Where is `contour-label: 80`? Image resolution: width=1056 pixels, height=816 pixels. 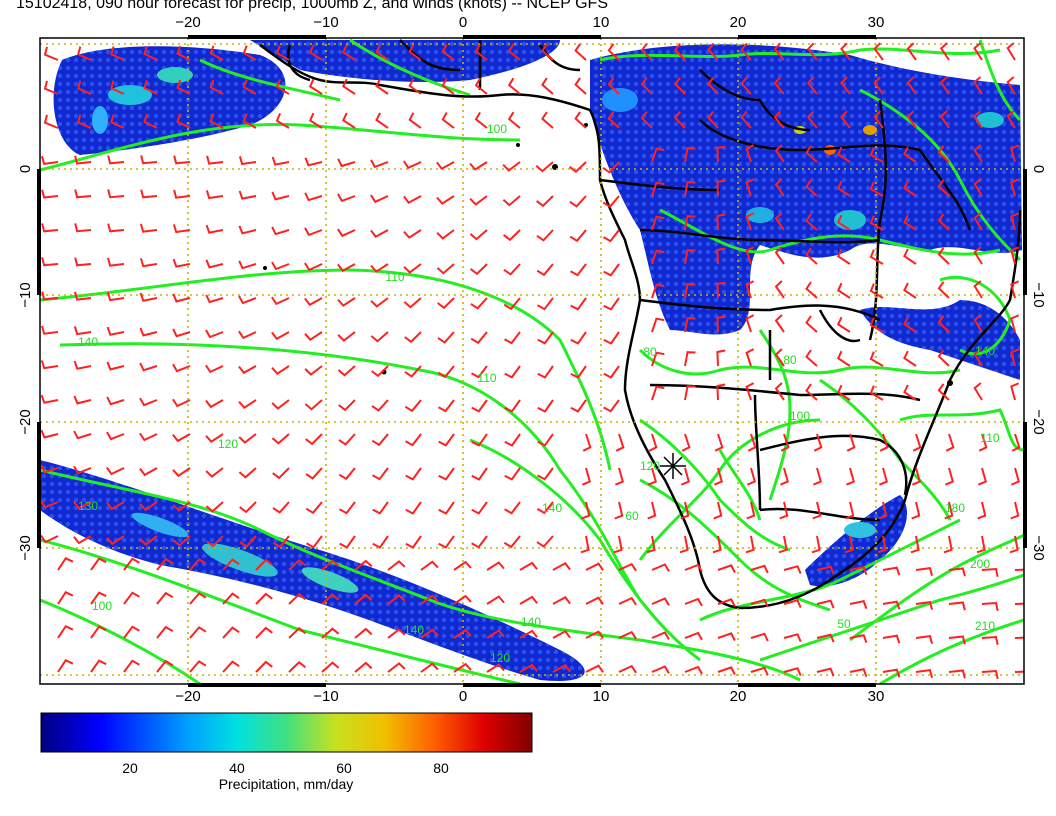
contour-label: 80 is located at coordinates (650, 352).